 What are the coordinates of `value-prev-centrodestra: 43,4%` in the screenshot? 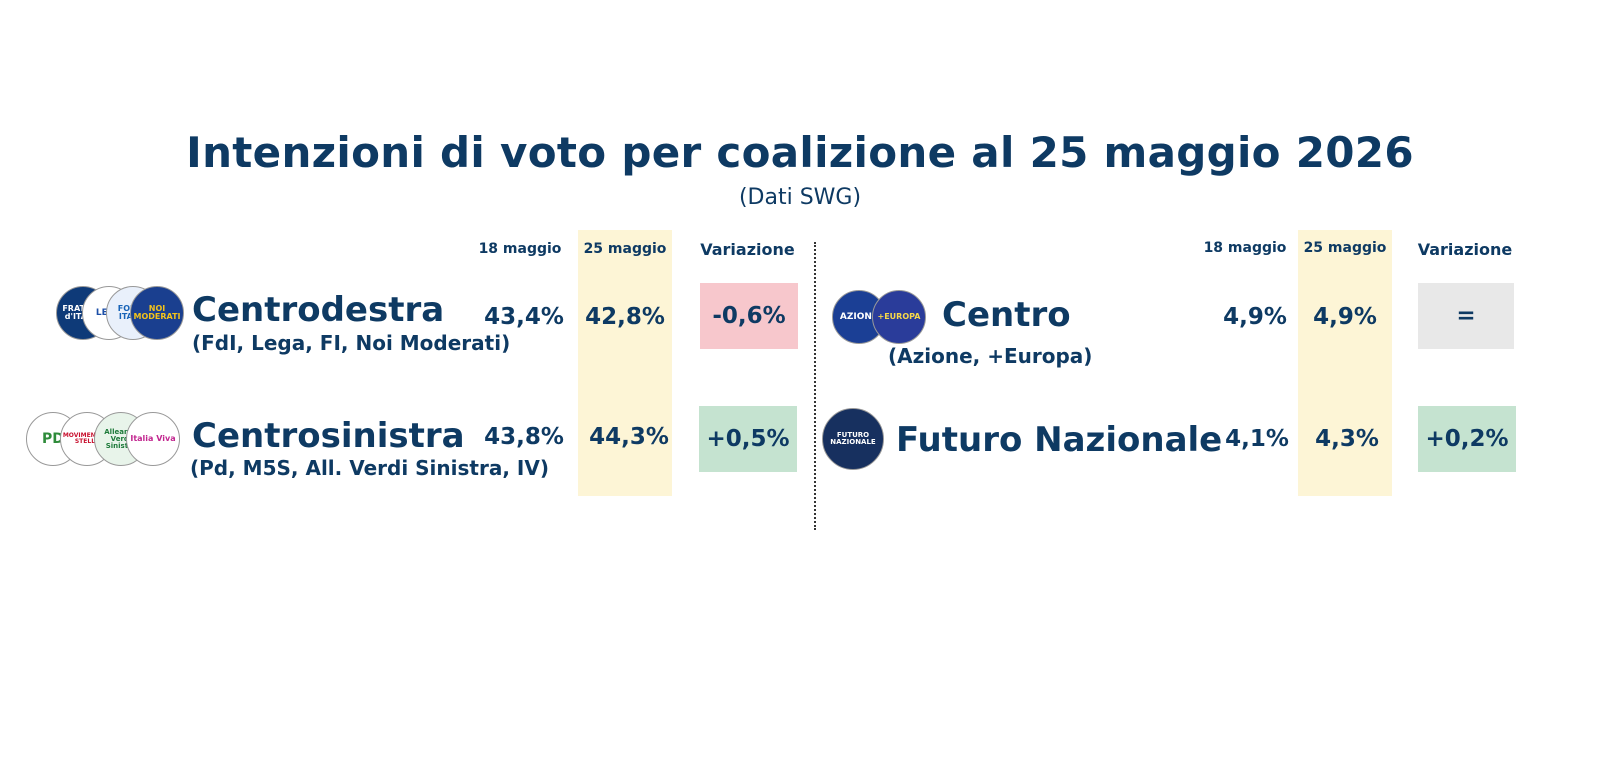 It's located at (524, 317).